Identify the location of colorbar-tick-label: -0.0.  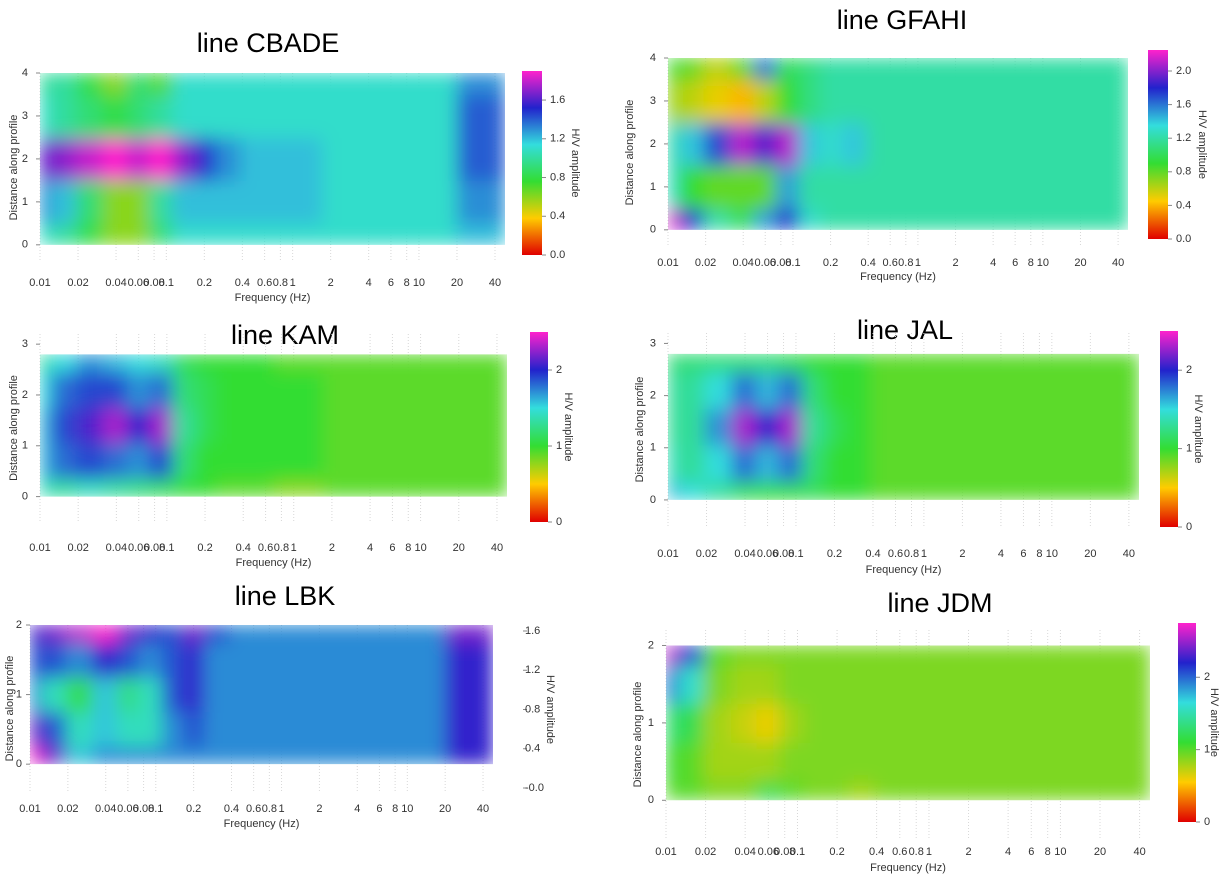
(534, 788).